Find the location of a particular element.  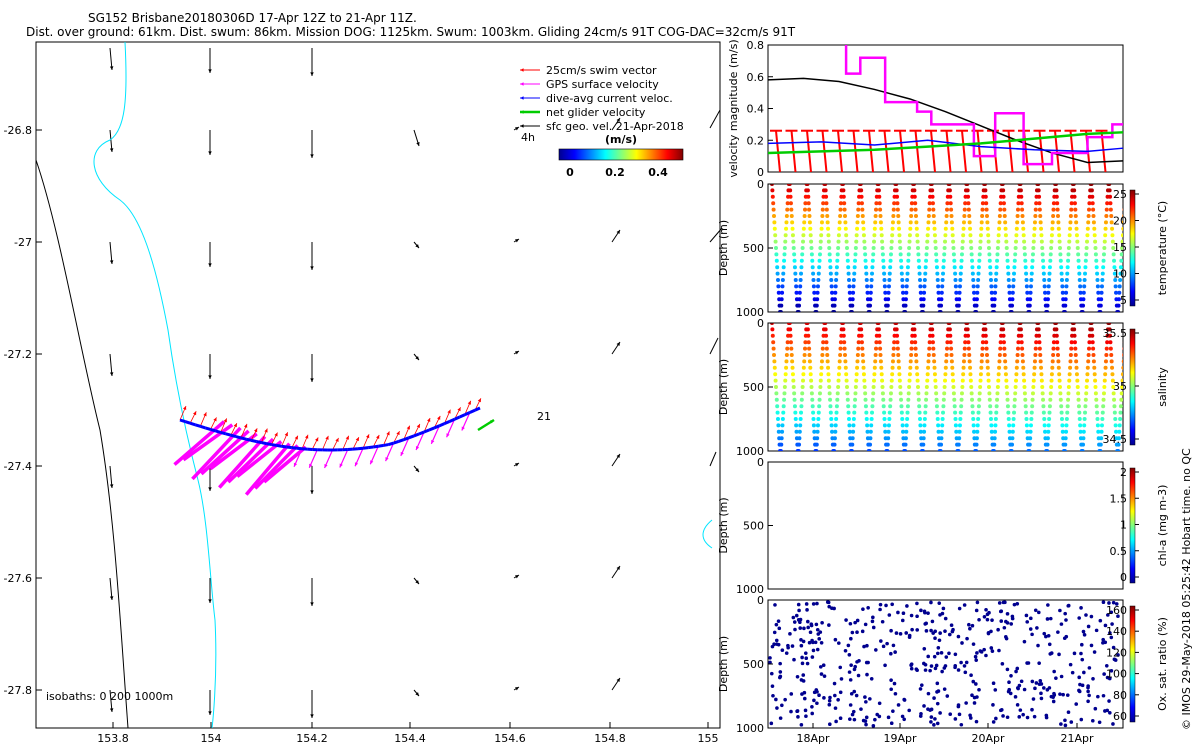

geo-vector-head is located at coordinates (210, 377).